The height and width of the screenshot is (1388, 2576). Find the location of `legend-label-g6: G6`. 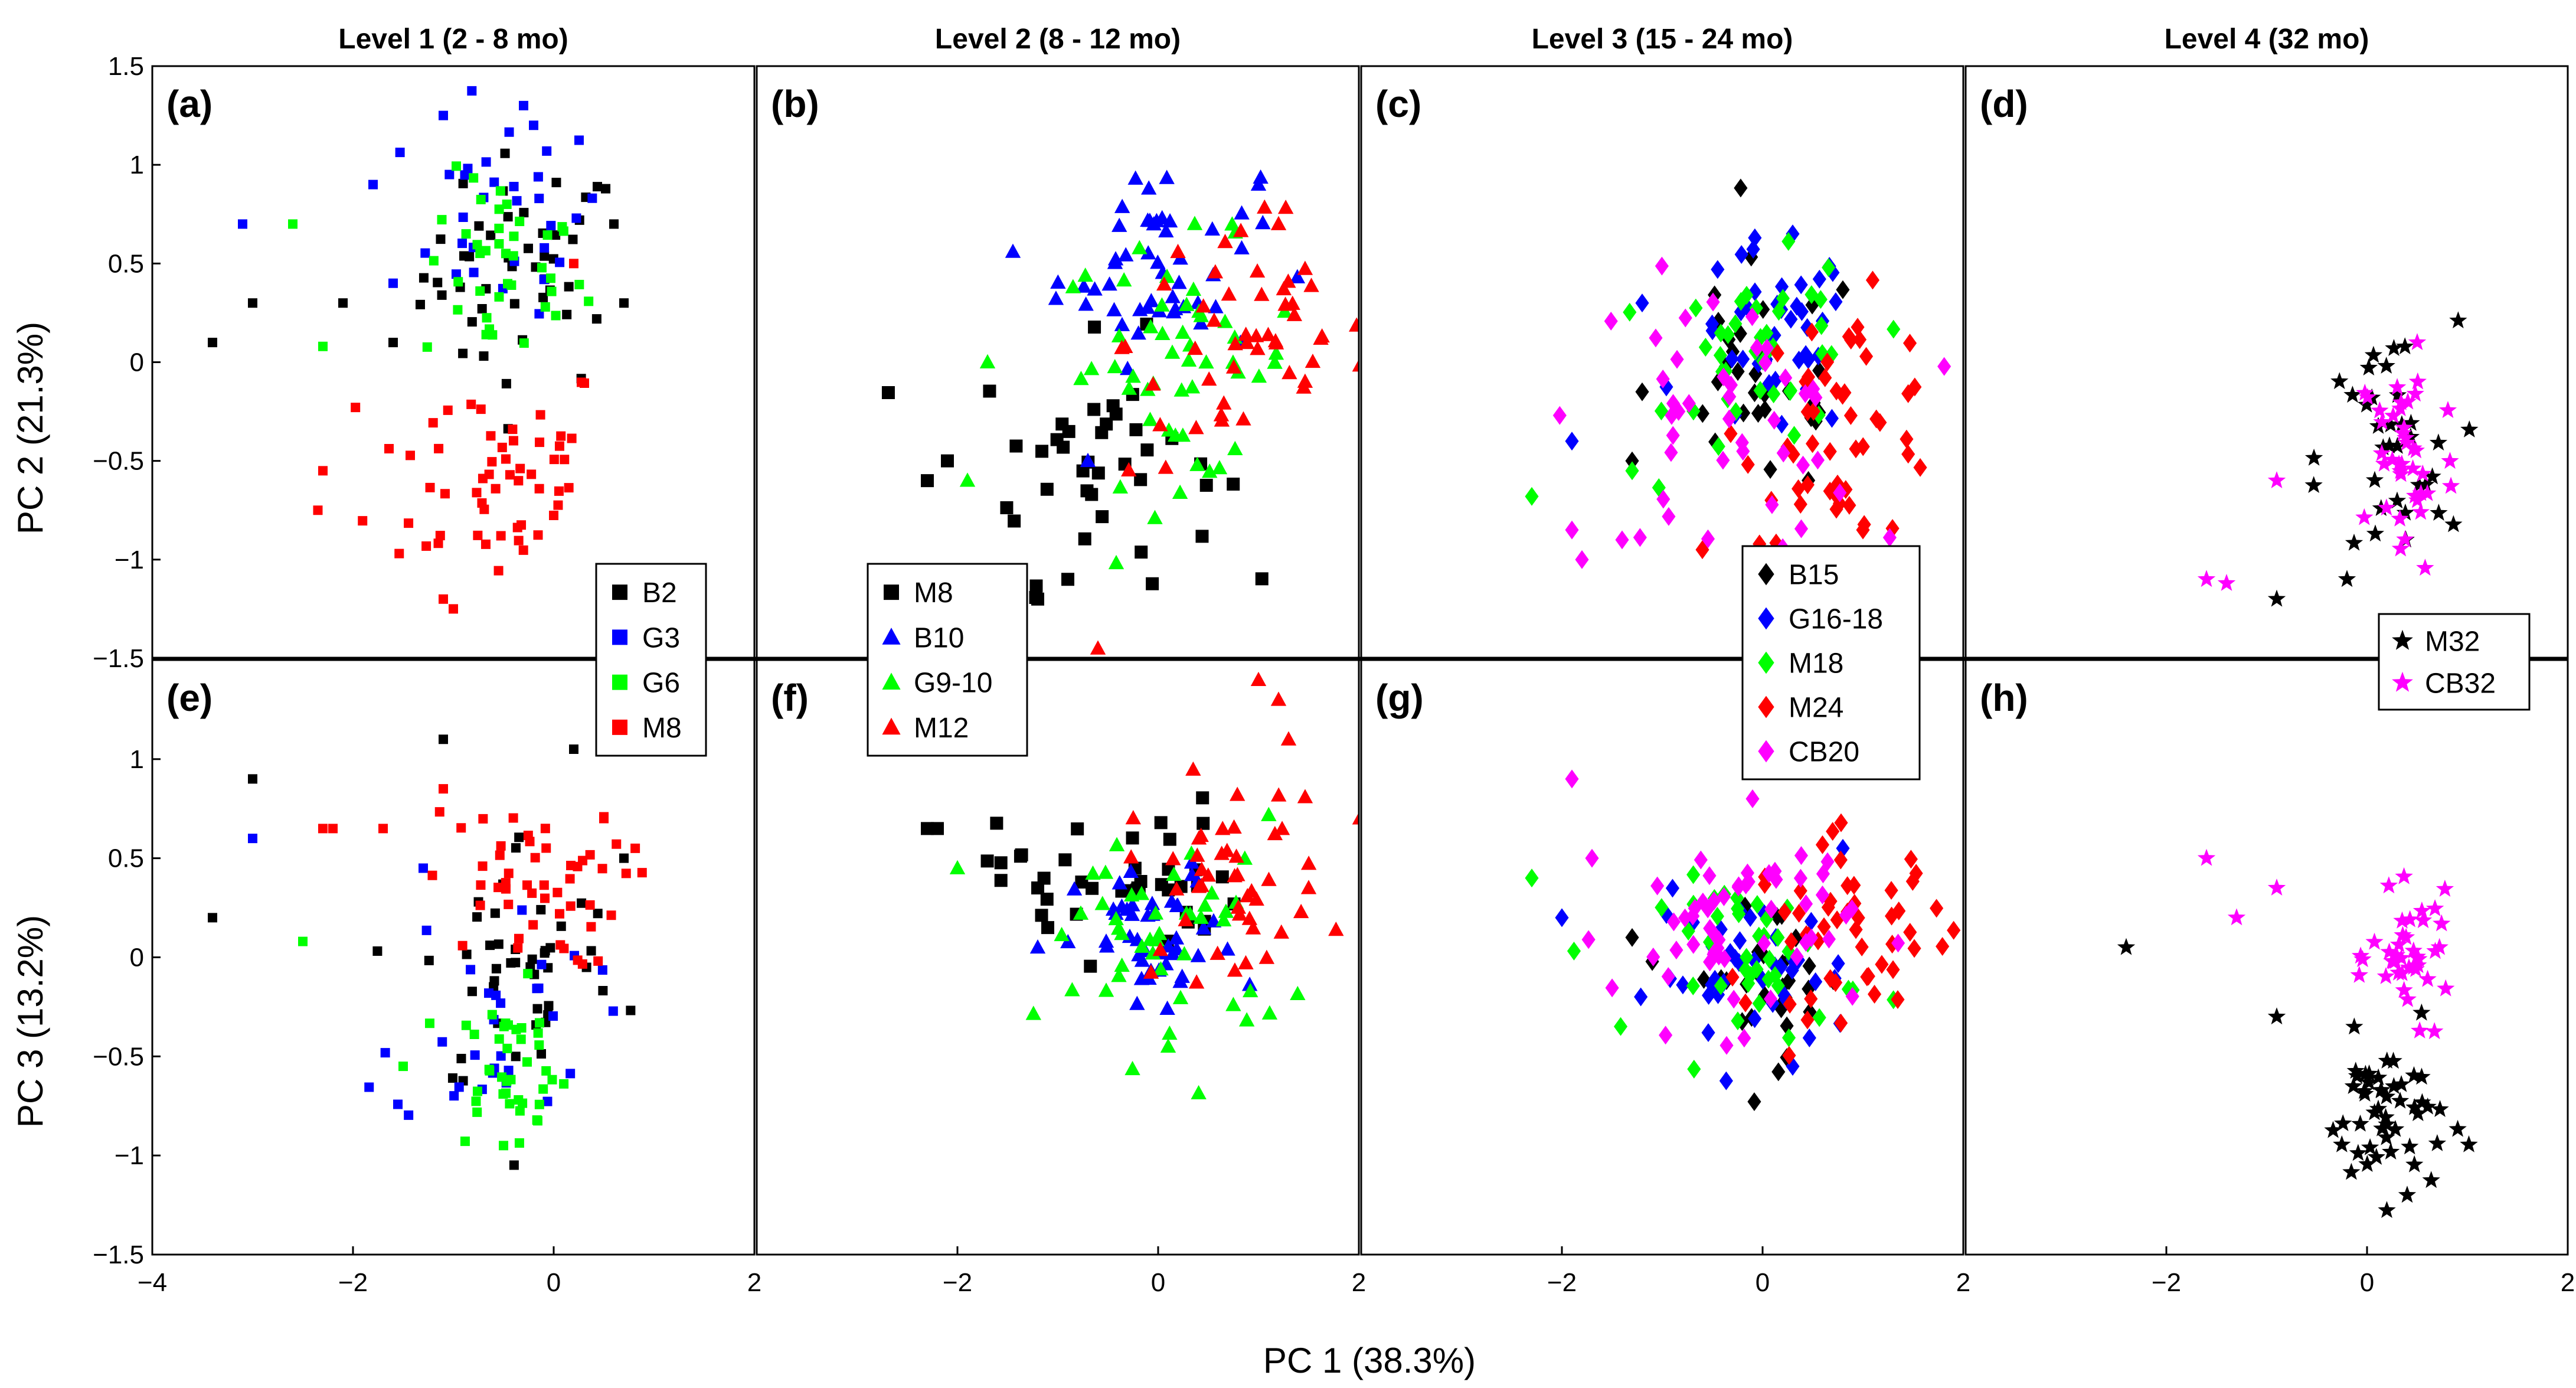

legend-label-g6: G6 is located at coordinates (661, 683).